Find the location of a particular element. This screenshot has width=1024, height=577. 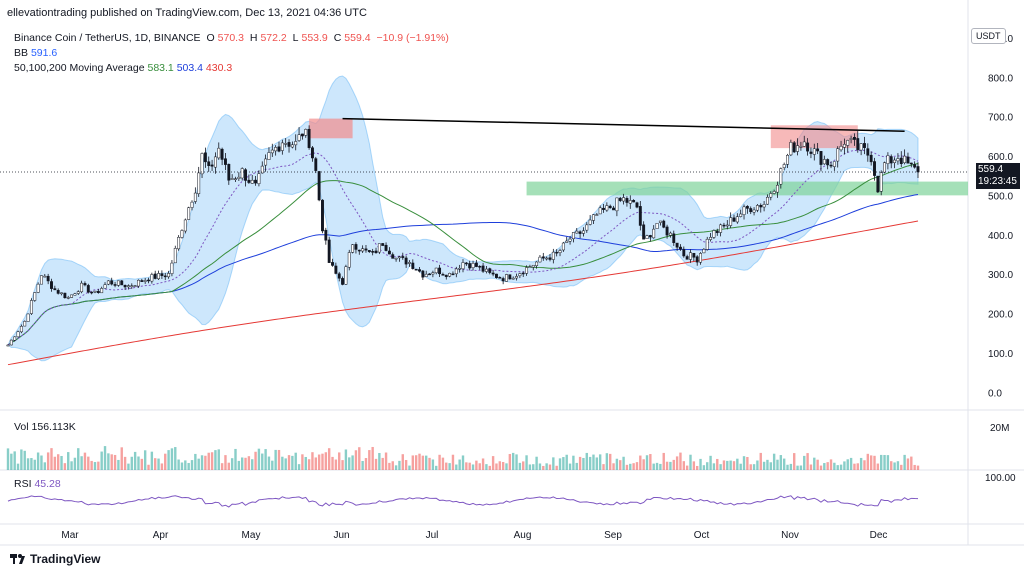

rsi-legend: RSI 45.28 is located at coordinates (37, 484).